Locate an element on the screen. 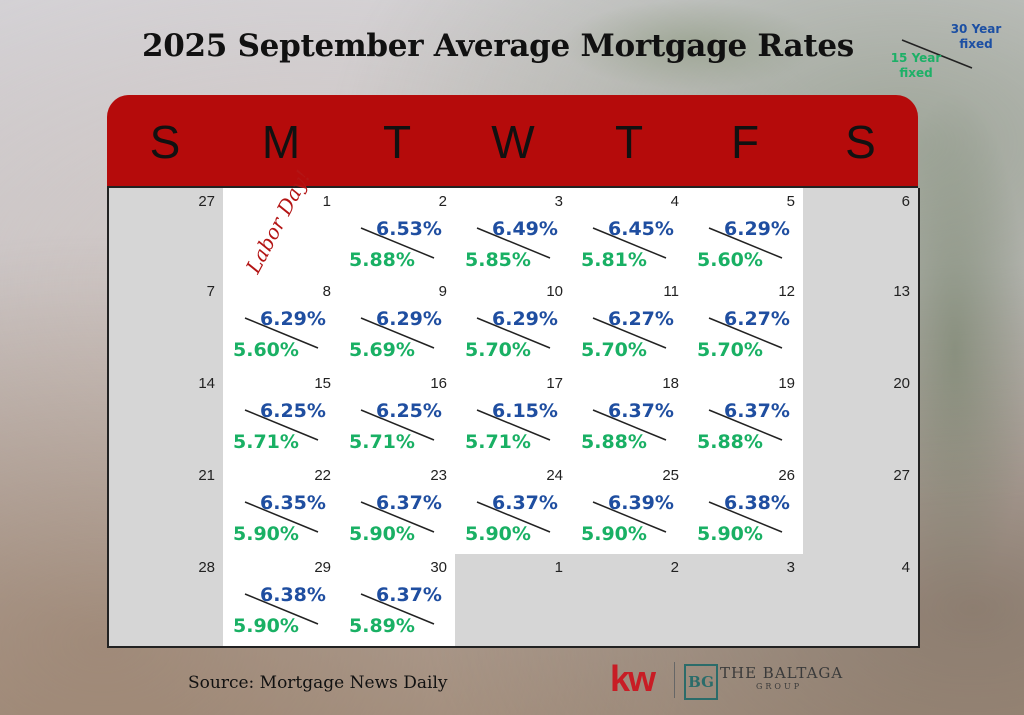  day-number: 1 is located at coordinates (326, 201).